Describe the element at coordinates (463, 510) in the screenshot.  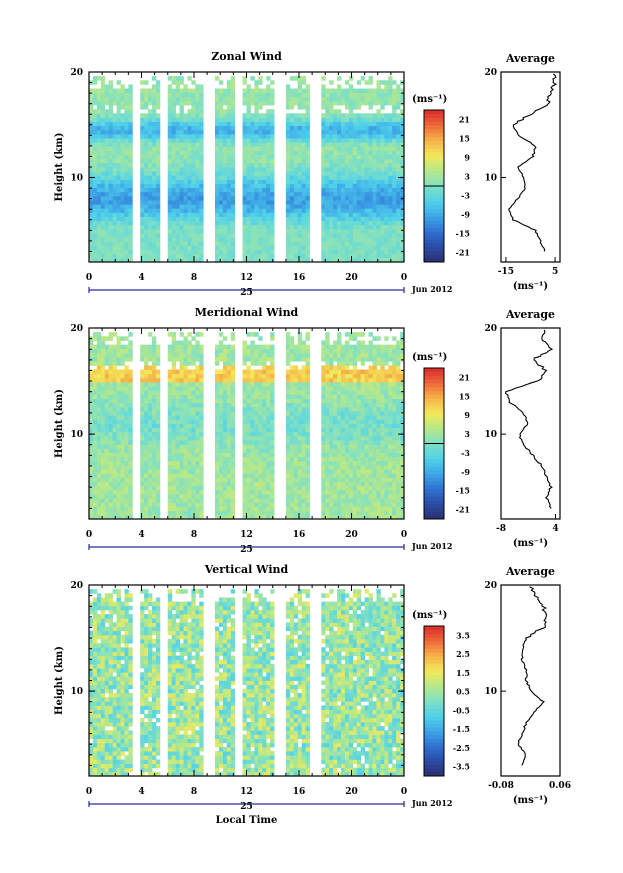
I see `colorbar-tick-label: -21` at that location.